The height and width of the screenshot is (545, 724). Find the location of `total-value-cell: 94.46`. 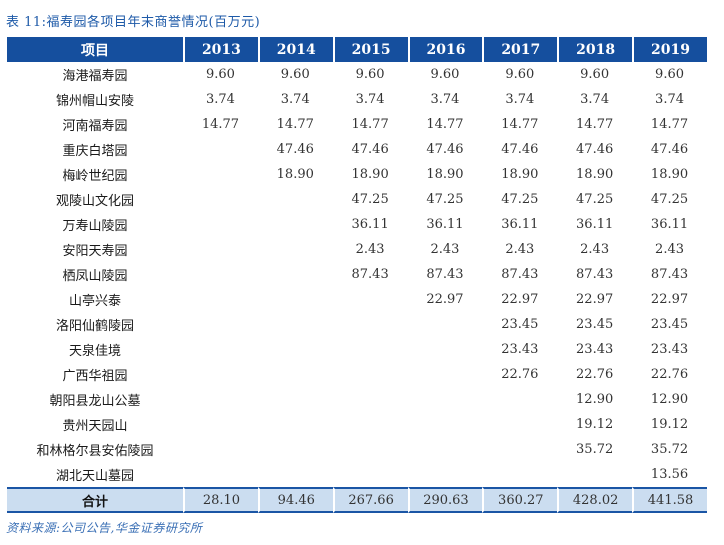

total-value-cell: 94.46 is located at coordinates (295, 500).